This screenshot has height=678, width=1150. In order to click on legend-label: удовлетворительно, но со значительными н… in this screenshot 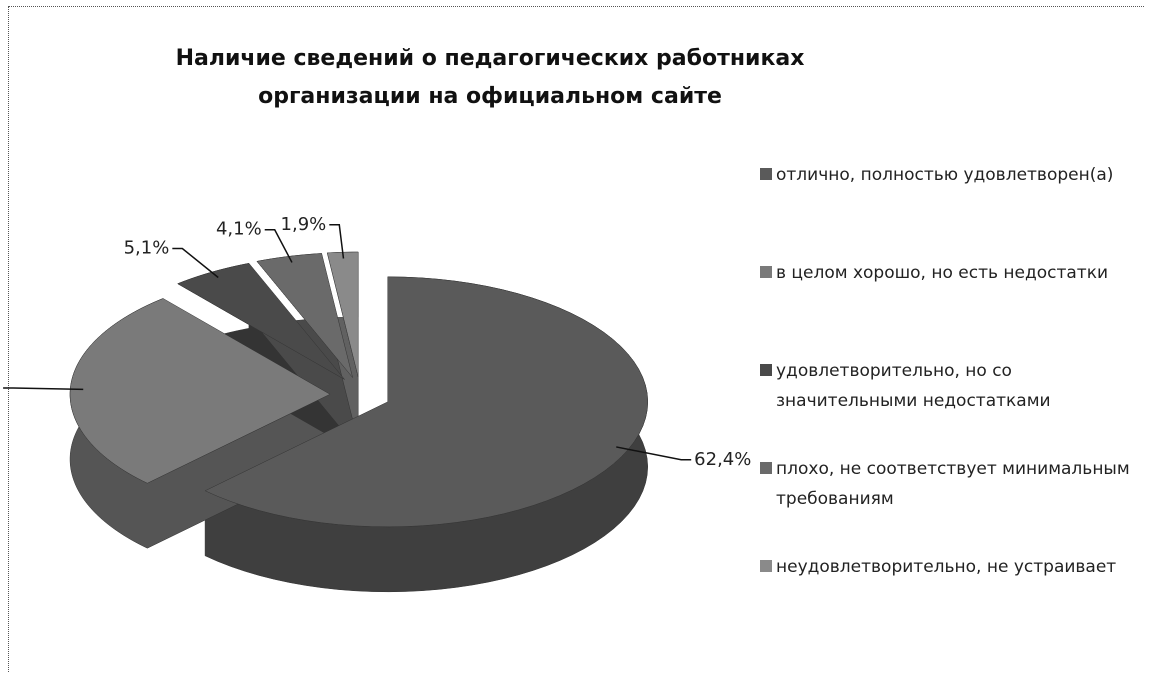, I will do `click(913, 386)`.